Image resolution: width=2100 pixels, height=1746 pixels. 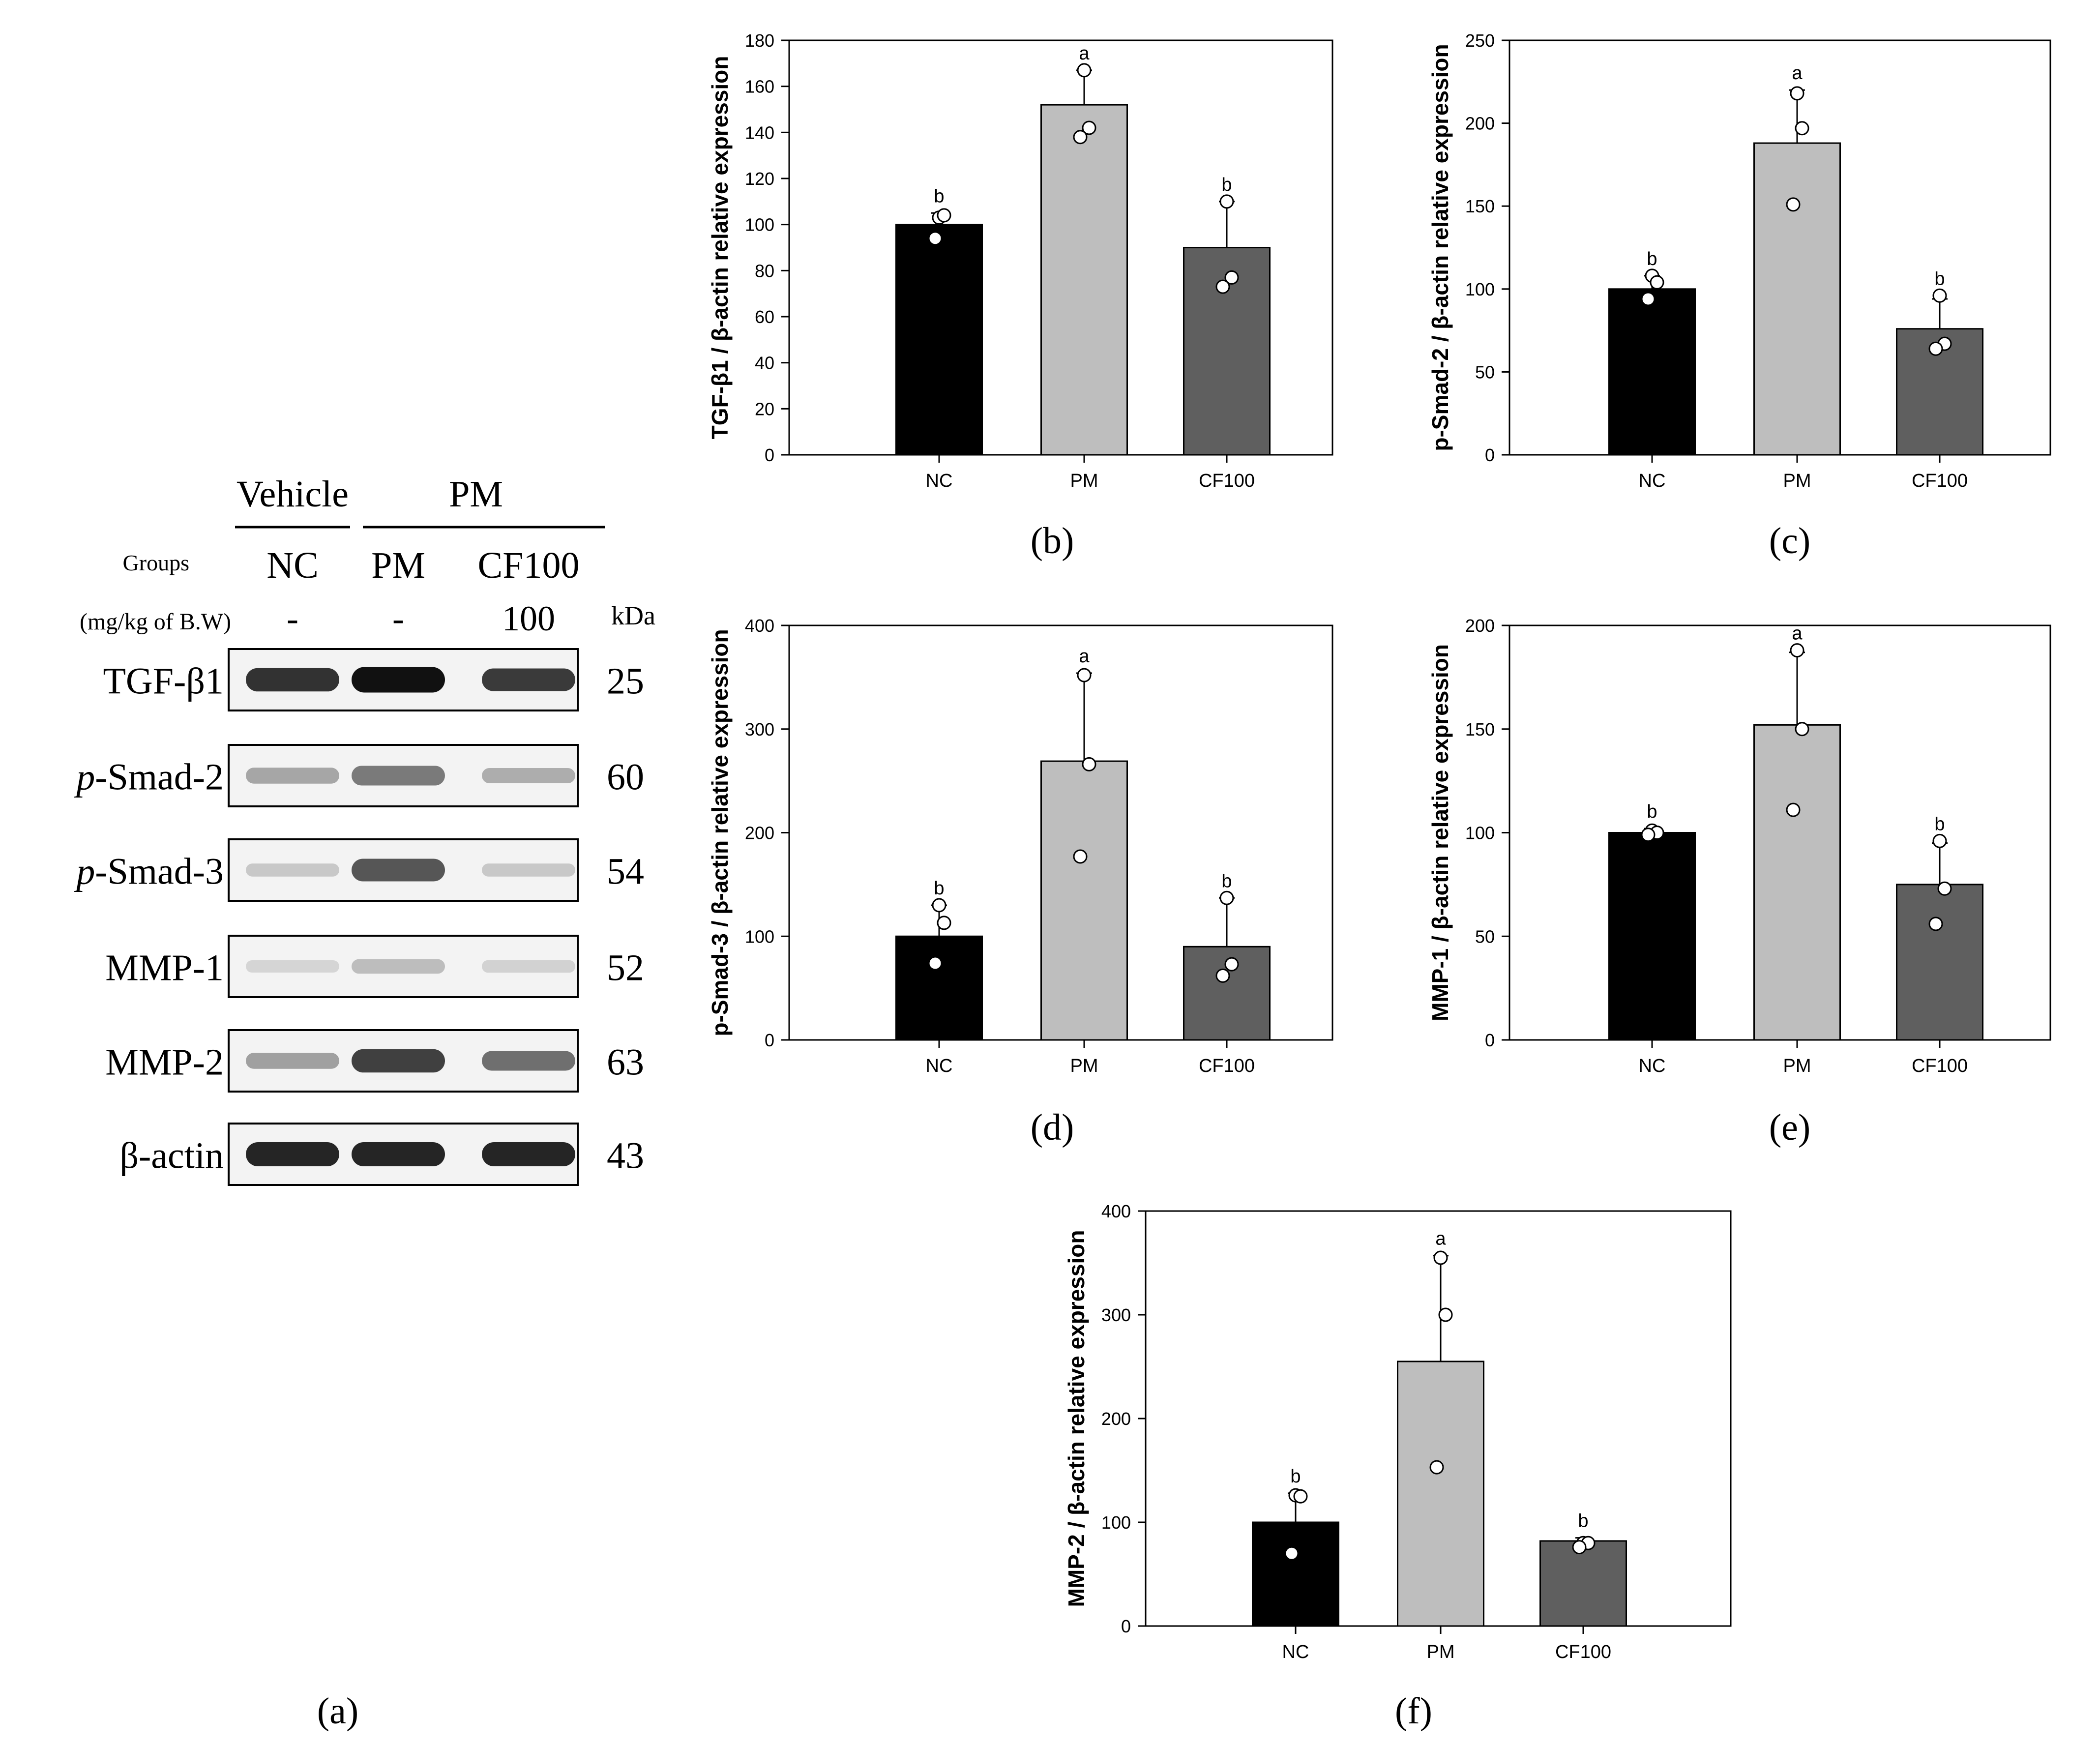 I want to click on kda-value: 25, so click(x=625, y=681).